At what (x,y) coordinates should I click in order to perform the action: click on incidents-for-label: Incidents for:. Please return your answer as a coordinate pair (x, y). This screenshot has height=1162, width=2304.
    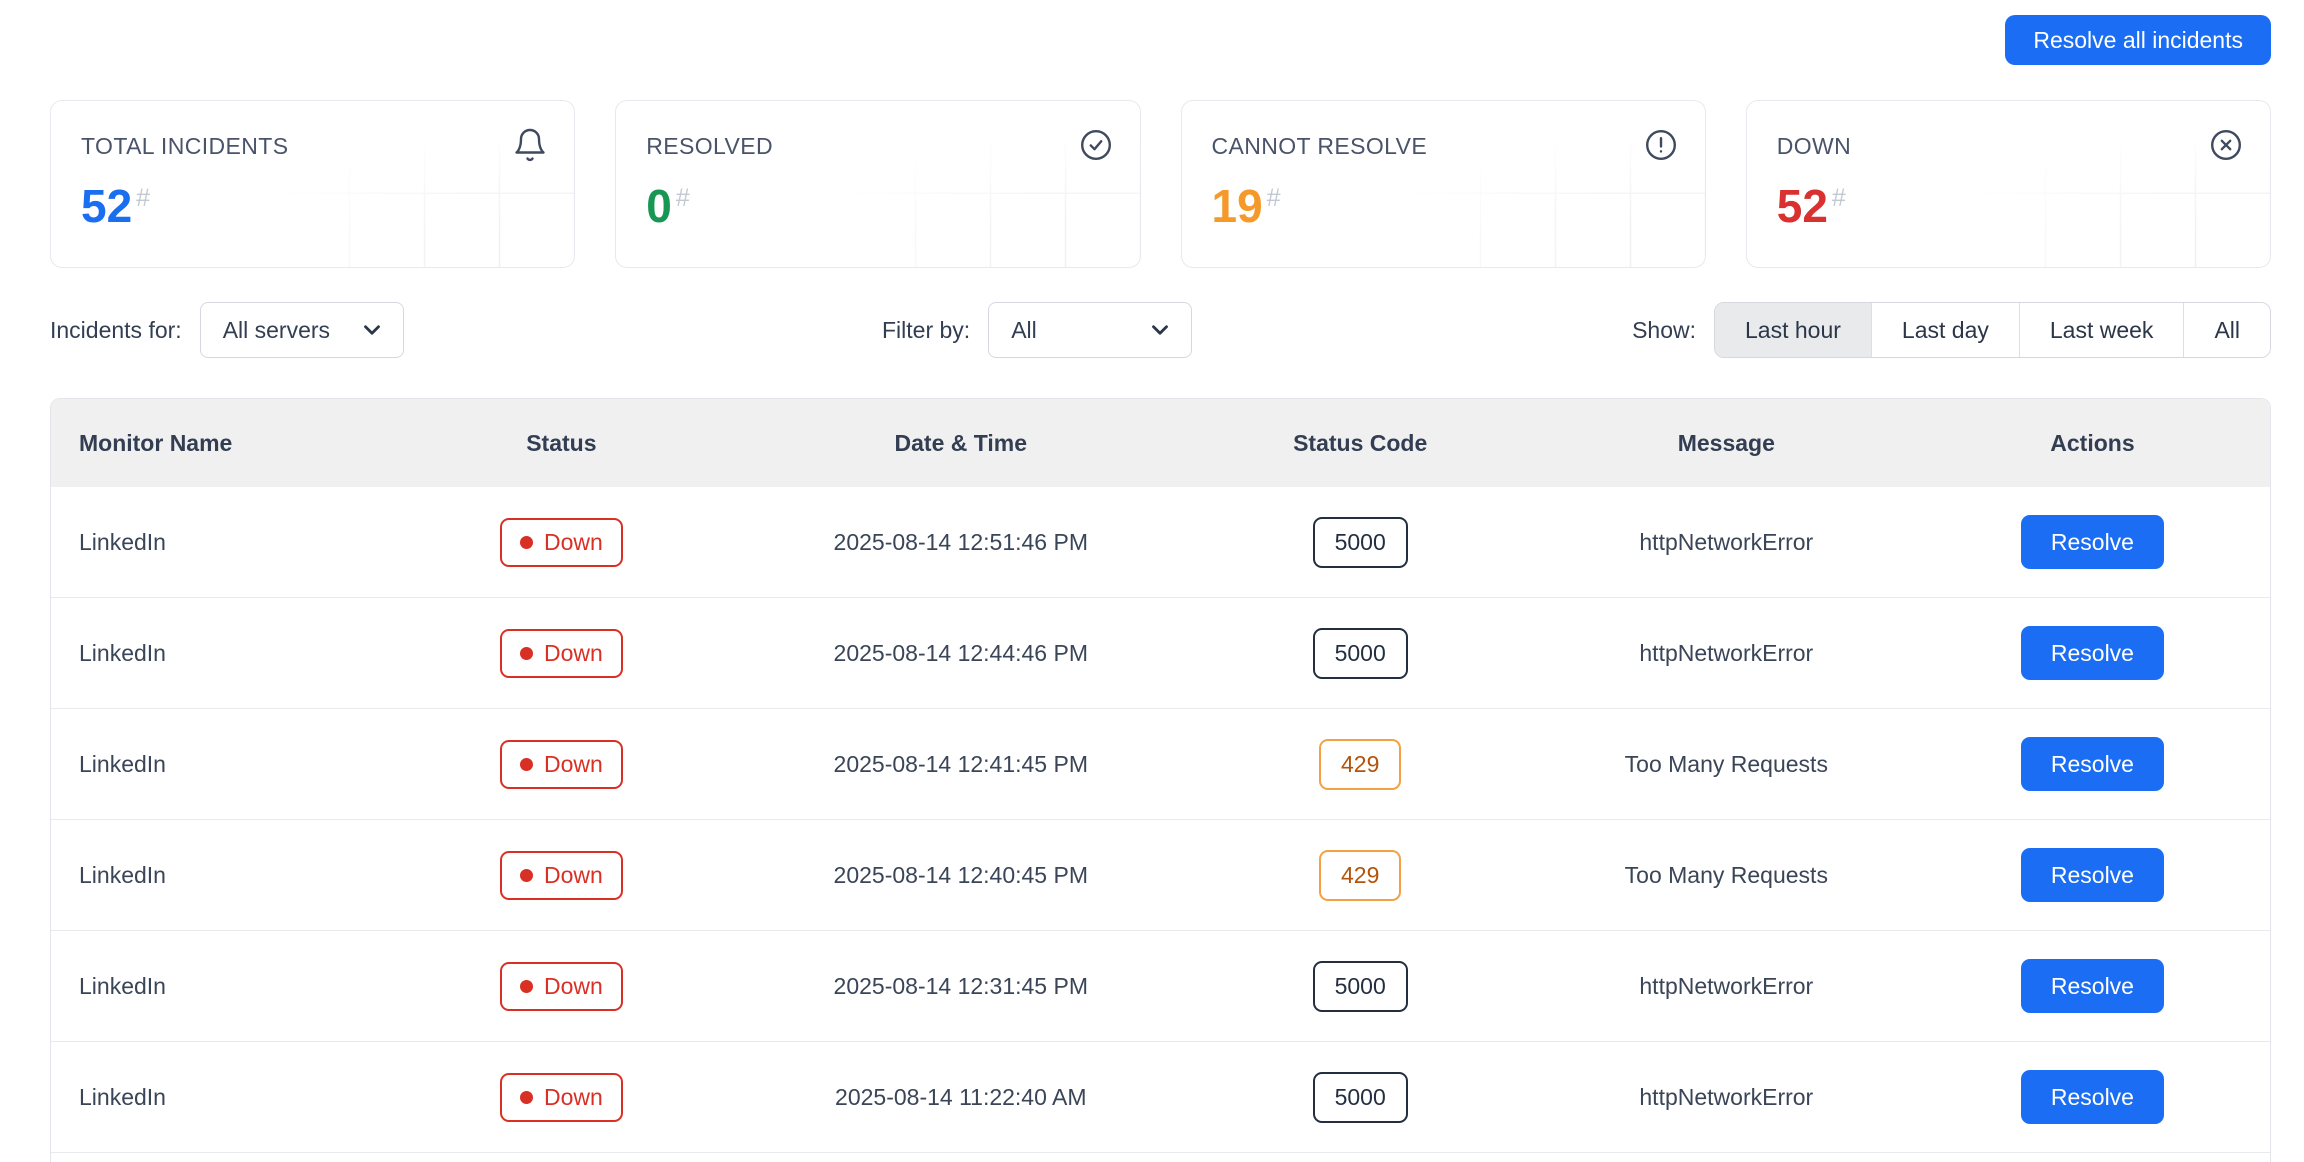
    Looking at the image, I should click on (116, 329).